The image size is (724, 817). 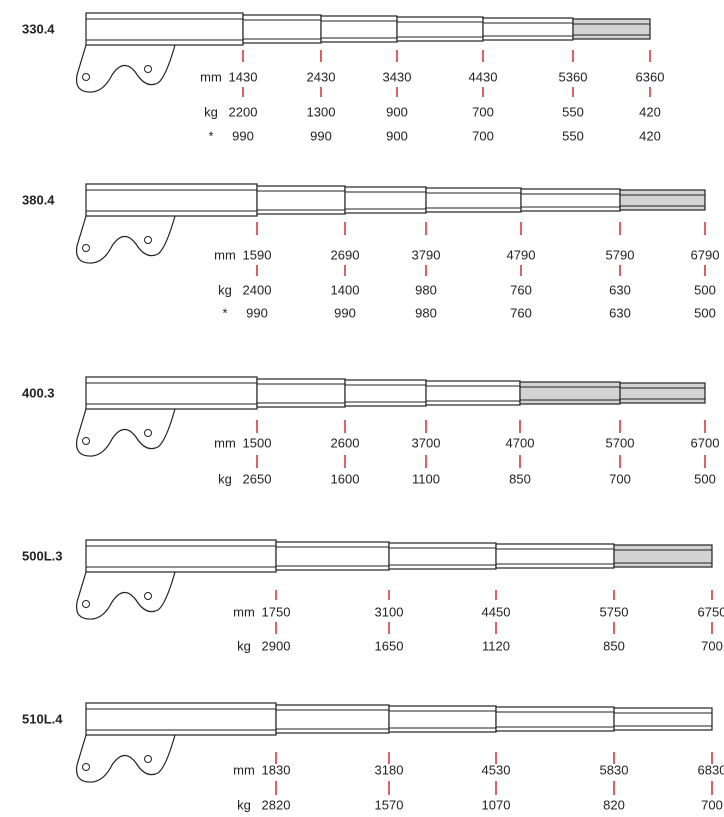 What do you see at coordinates (321, 111) in the screenshot?
I see `value: 1300` at bounding box center [321, 111].